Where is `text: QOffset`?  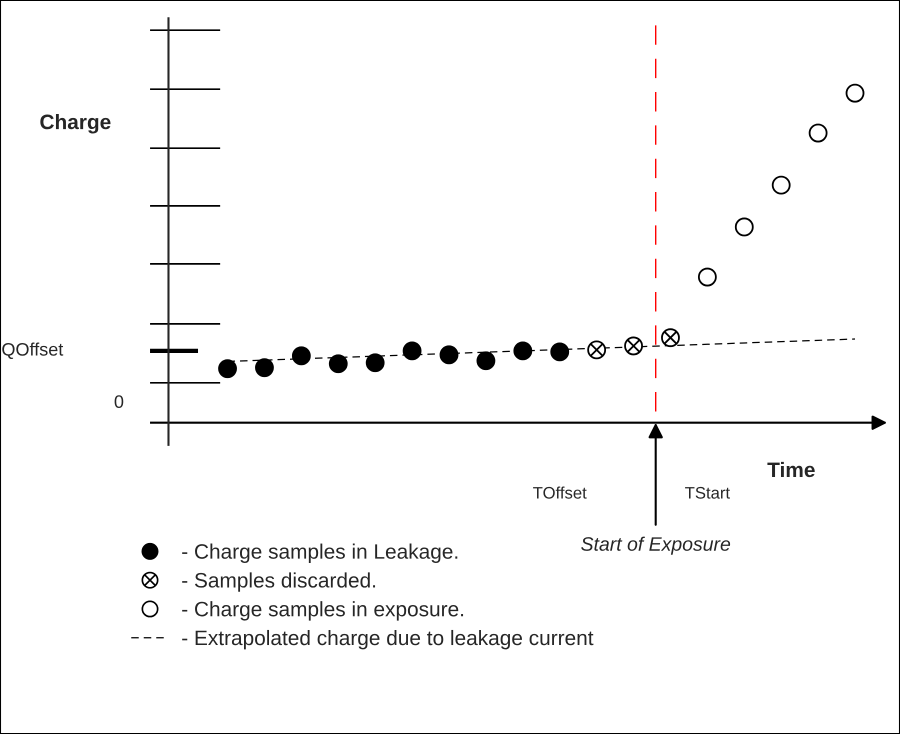
text: QOffset is located at coordinates (33, 350).